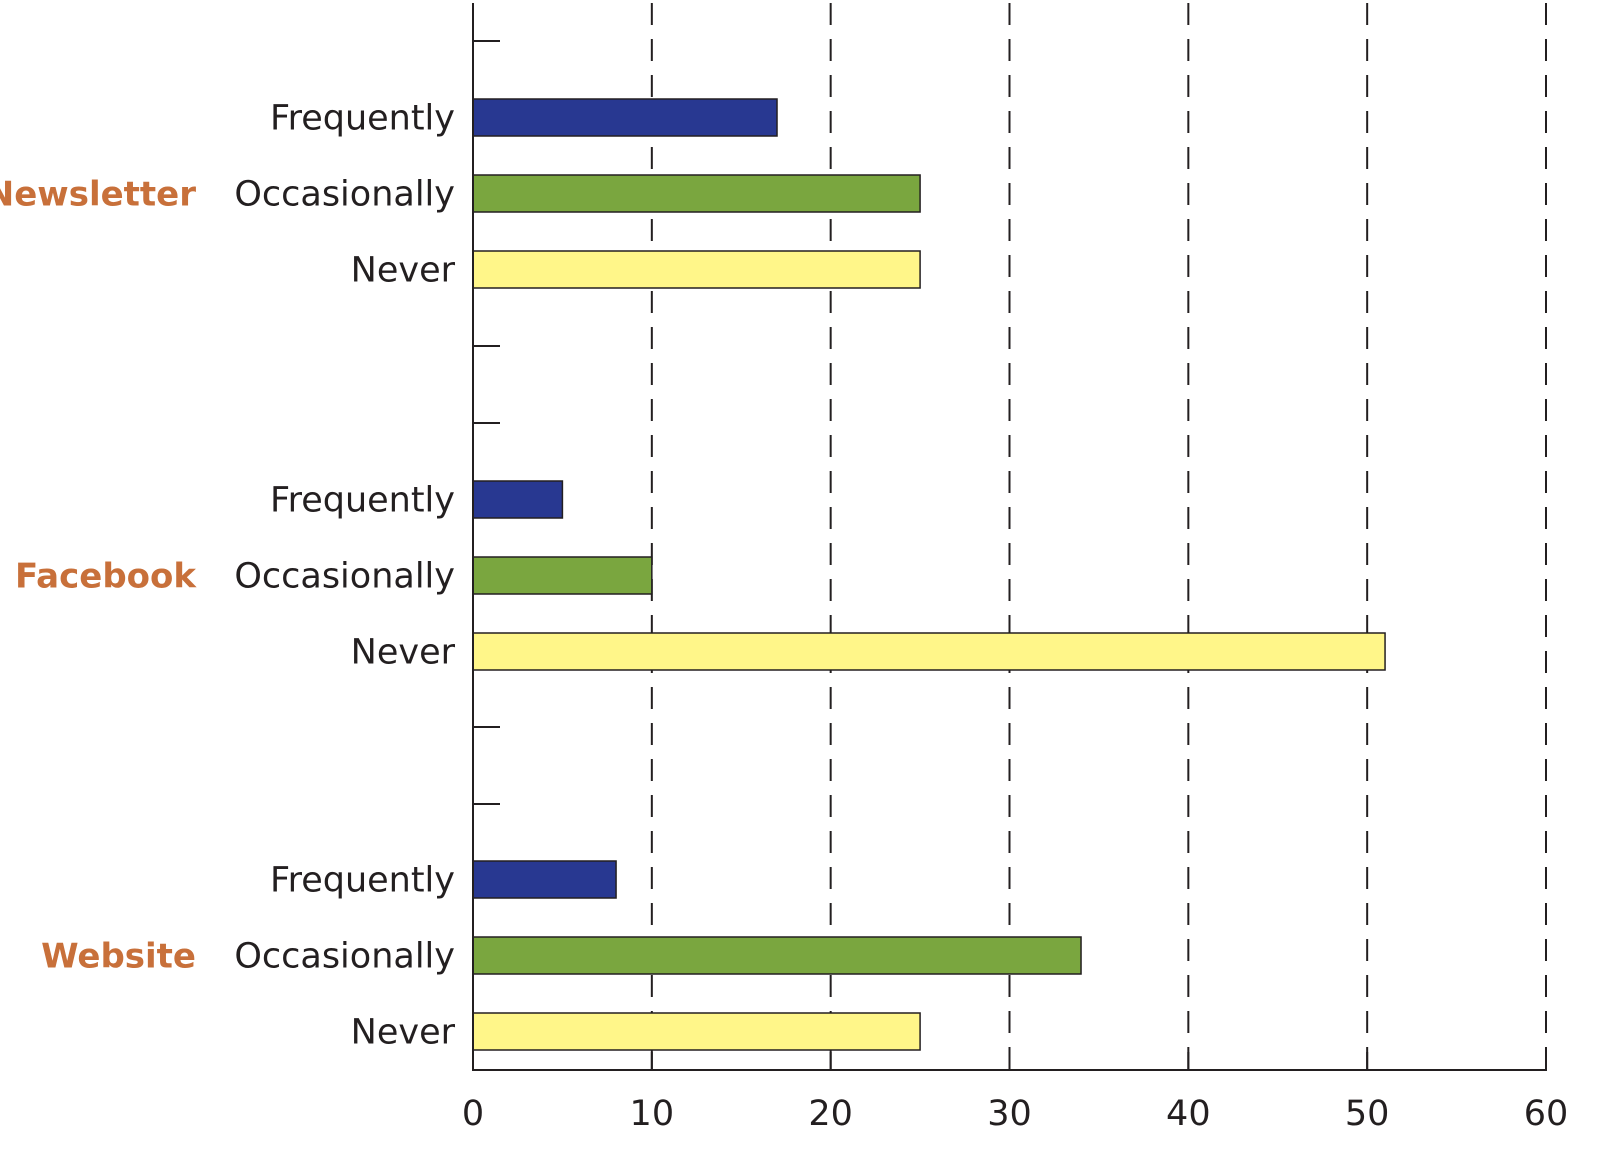 The height and width of the screenshot is (1168, 1621). Describe the element at coordinates (544, 879) in the screenshot. I see `bar-website-frequently` at that location.